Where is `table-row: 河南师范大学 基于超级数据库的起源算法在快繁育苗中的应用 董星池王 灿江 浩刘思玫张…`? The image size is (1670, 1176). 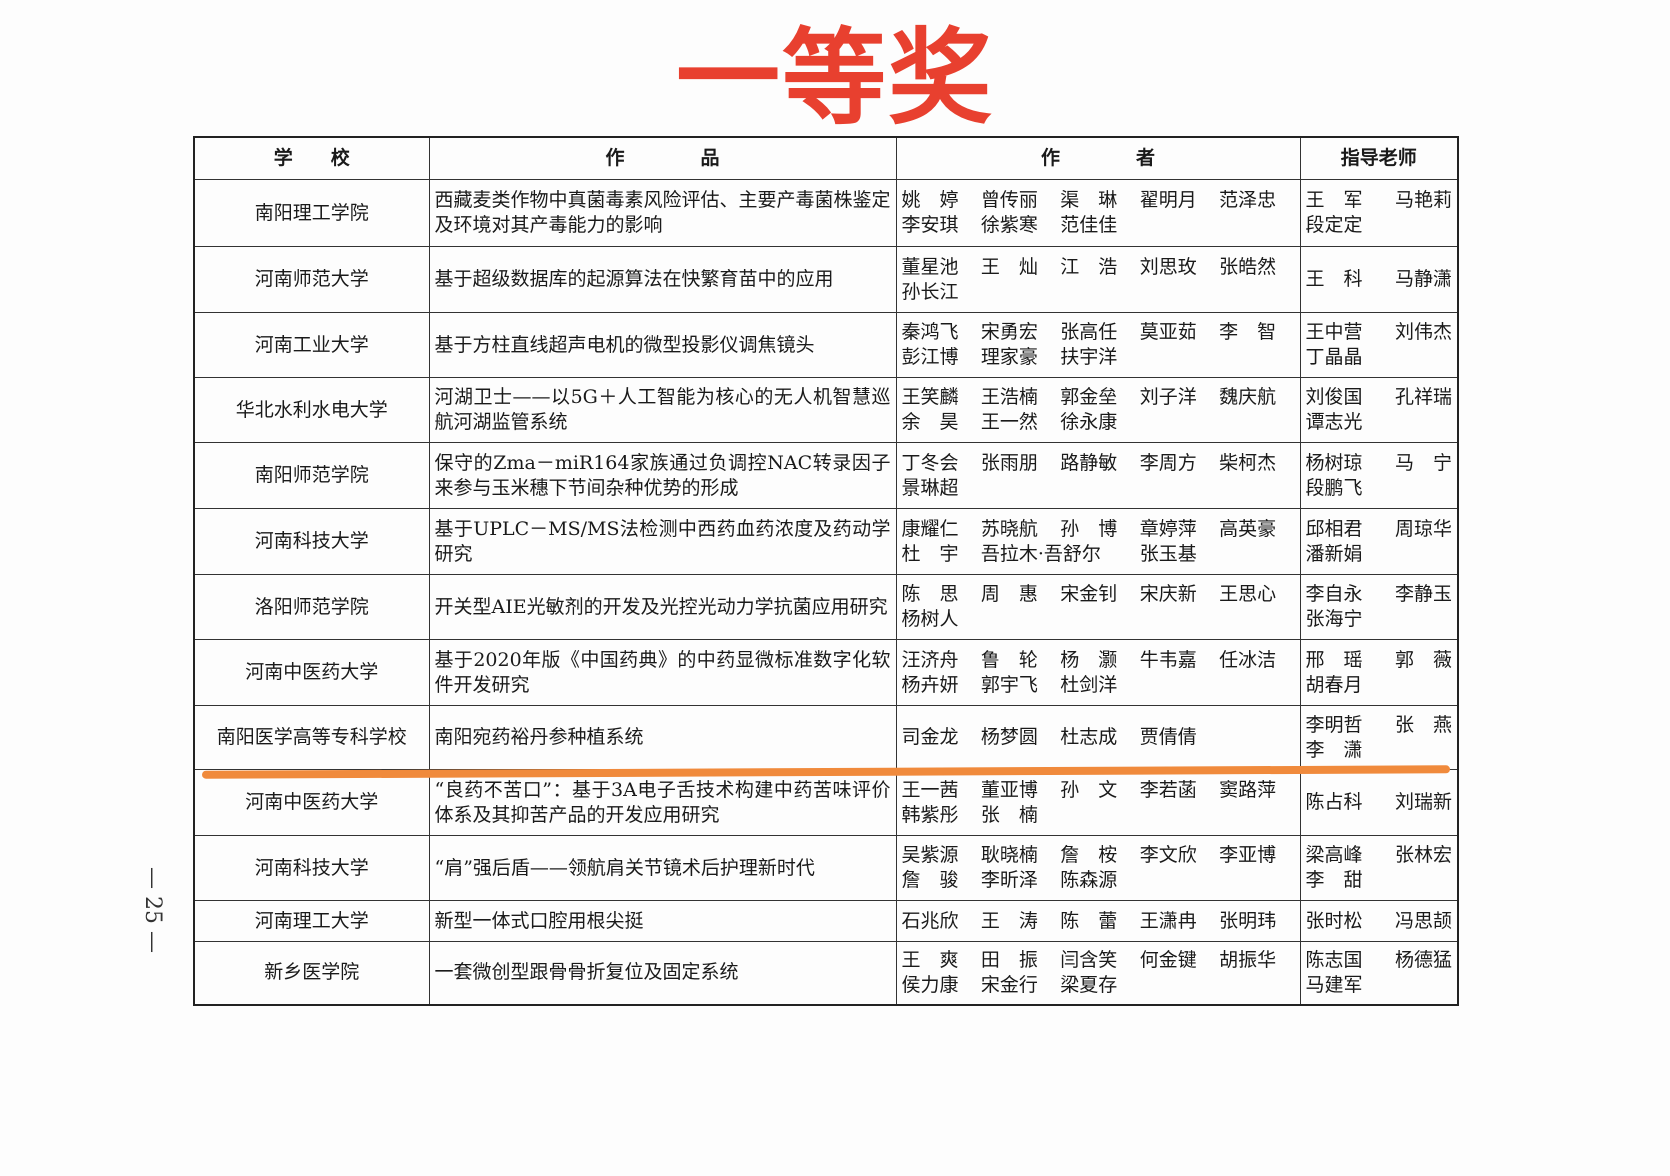
table-row: 河南师范大学 基于超级数据库的起源算法在快繁育苗中的应用 董星池王 灿江 浩刘思玫张… is located at coordinates (826, 279).